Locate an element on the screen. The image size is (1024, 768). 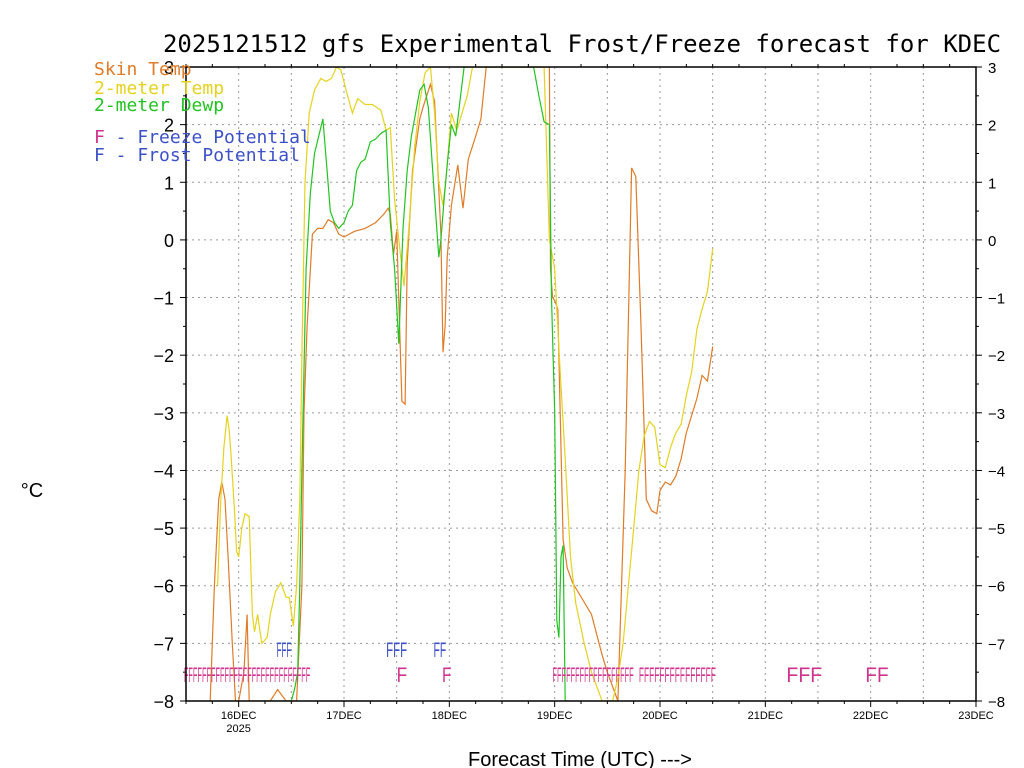
x-tick-label: 17DEC is located at coordinates (344, 716).